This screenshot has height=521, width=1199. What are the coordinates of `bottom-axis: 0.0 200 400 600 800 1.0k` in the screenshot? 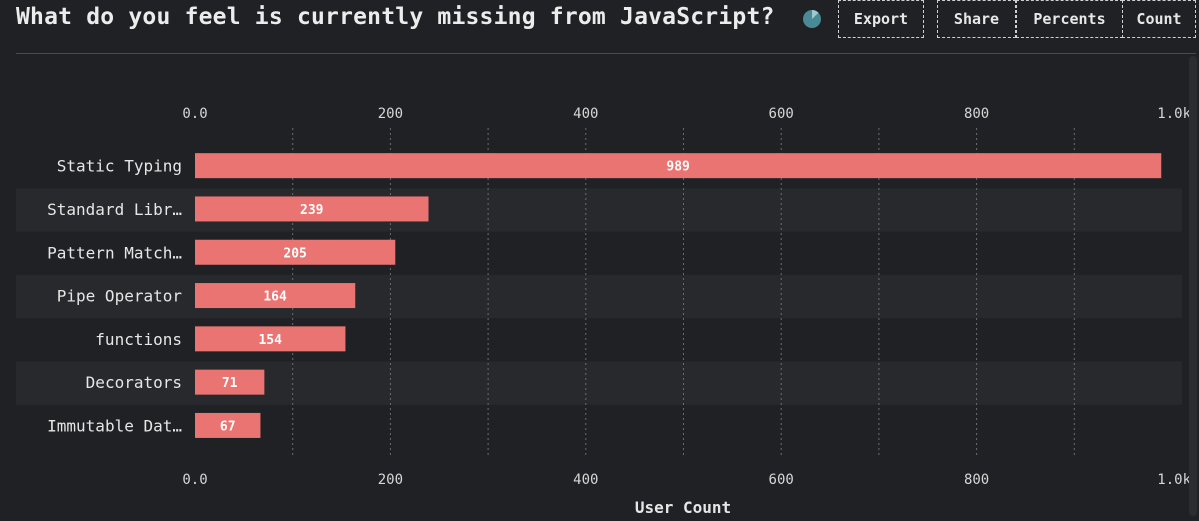 It's located at (686, 480).